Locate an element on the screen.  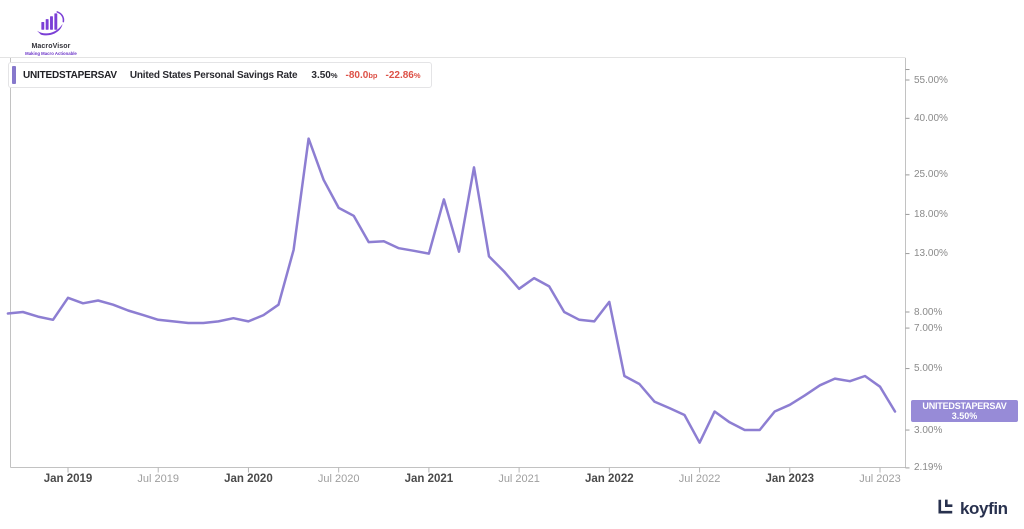
y-axis-tick-label: 5.00% is located at coordinates (928, 369).